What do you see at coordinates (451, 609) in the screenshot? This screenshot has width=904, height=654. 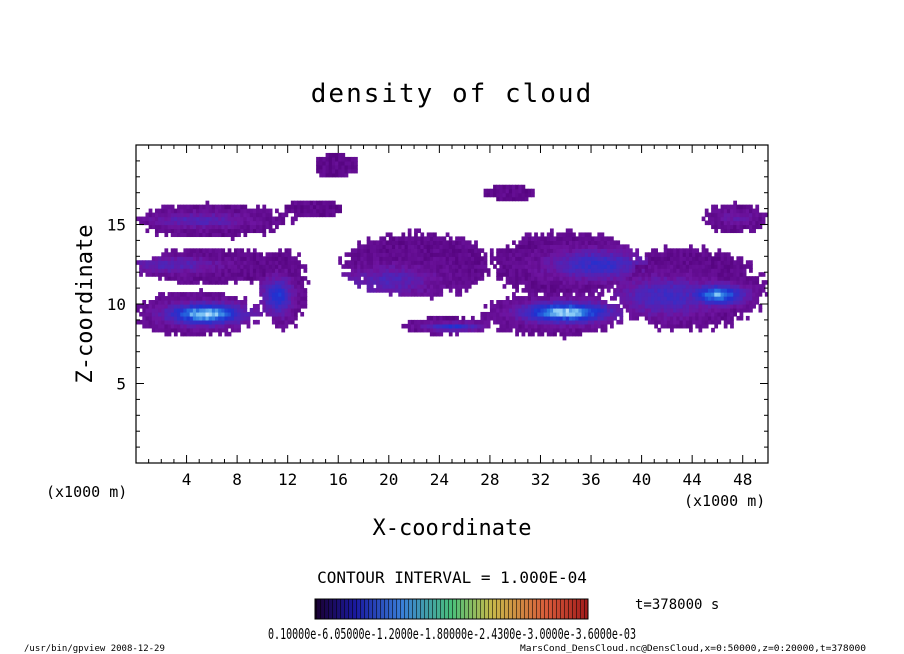 I see `colorbar-frame` at bounding box center [451, 609].